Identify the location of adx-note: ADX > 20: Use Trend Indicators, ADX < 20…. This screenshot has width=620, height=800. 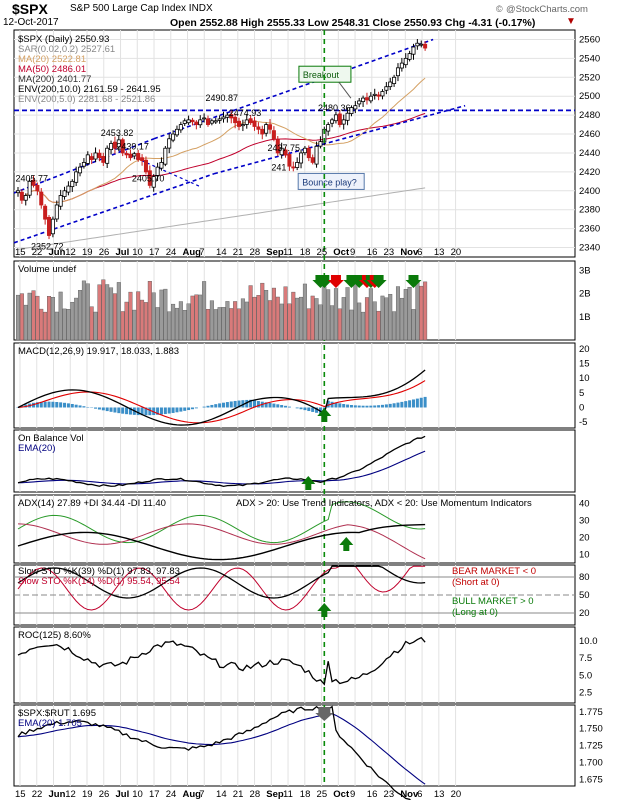
(384, 503).